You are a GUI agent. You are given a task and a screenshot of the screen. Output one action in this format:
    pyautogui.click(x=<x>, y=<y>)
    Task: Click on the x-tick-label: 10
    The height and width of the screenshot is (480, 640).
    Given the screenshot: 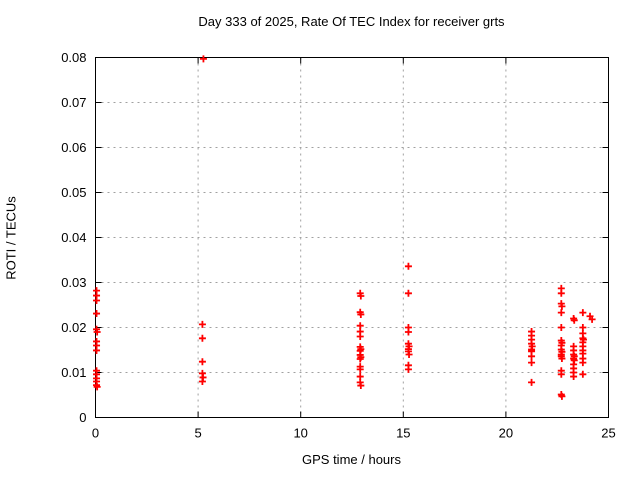 What is the action you would take?
    pyautogui.click(x=300, y=433)
    